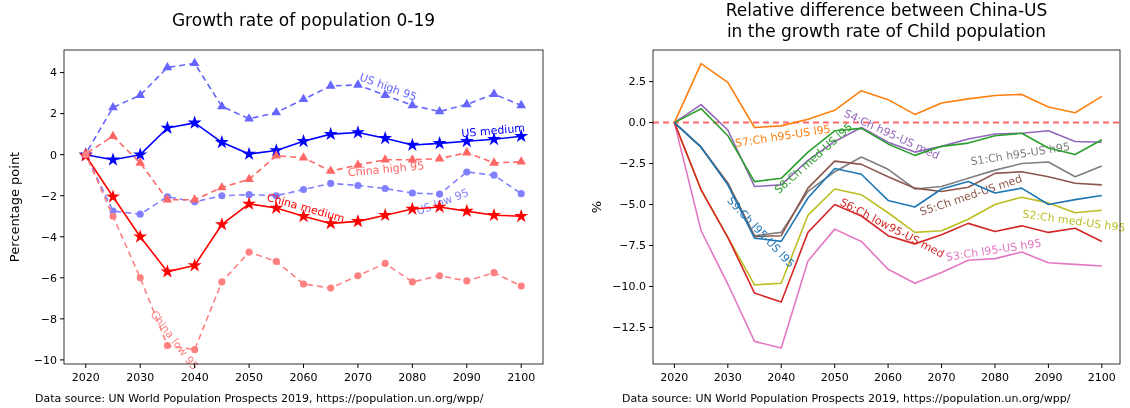 The width and height of the screenshot is (1130, 408). What do you see at coordinates (303, 20) in the screenshot?
I see `chart-title: Growth rate of population 0-19` at bounding box center [303, 20].